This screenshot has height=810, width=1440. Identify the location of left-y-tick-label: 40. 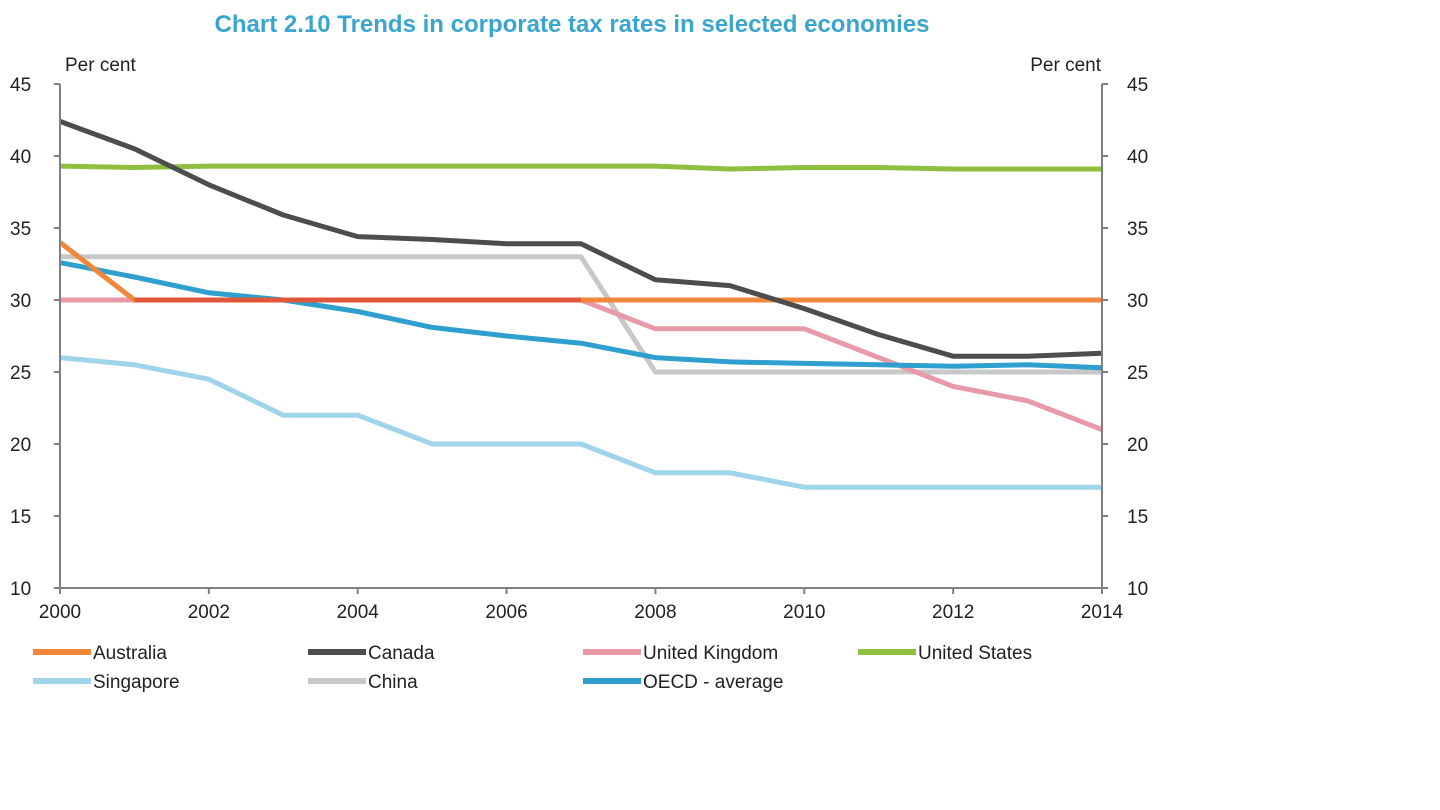
(20, 157).